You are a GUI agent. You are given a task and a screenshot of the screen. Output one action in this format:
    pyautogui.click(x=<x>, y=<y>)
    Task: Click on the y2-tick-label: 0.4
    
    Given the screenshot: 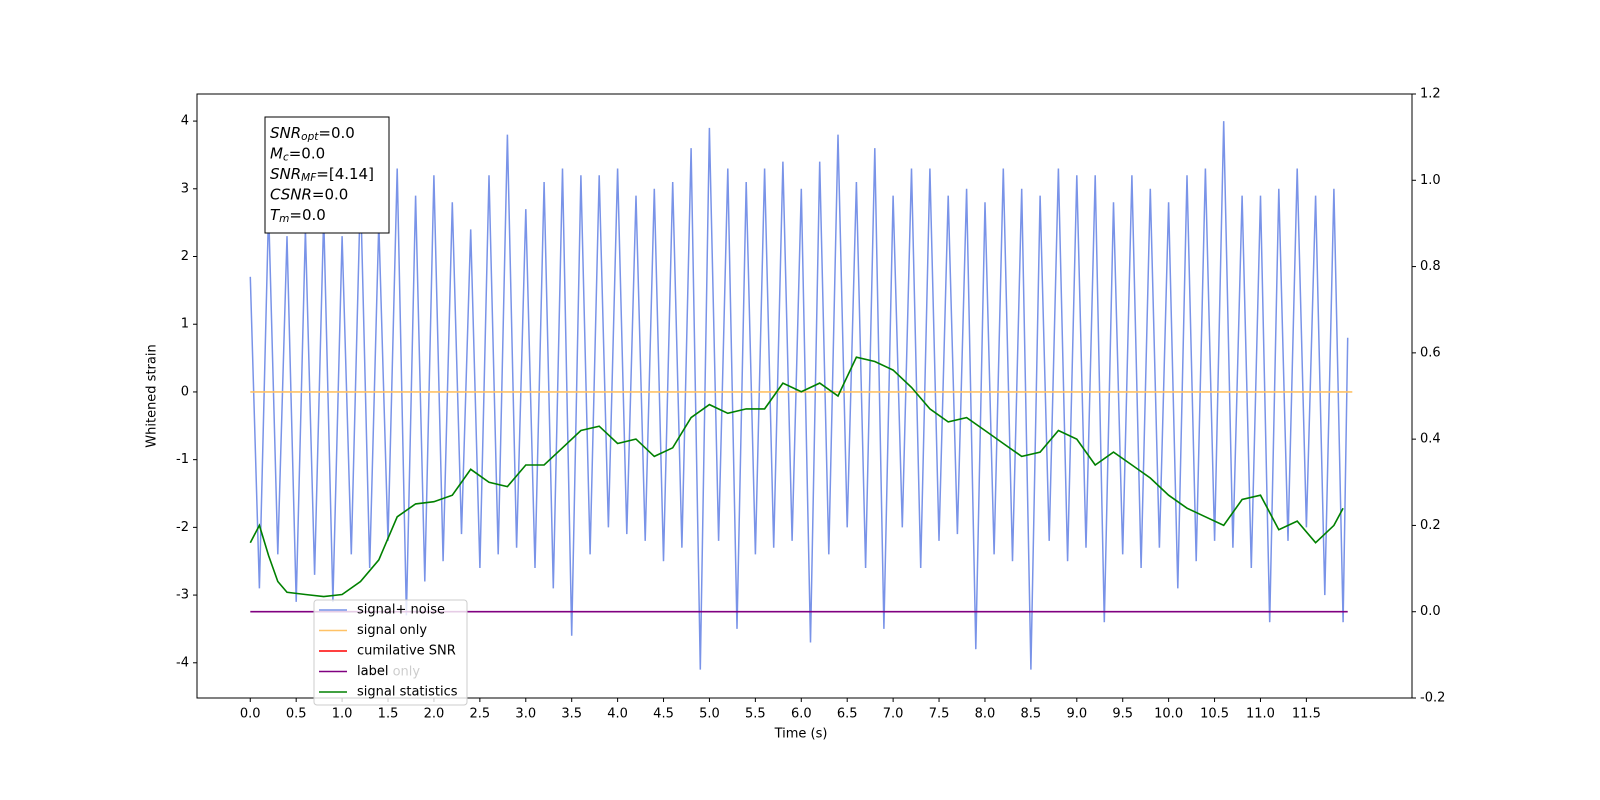 What is the action you would take?
    pyautogui.click(x=1430, y=439)
    